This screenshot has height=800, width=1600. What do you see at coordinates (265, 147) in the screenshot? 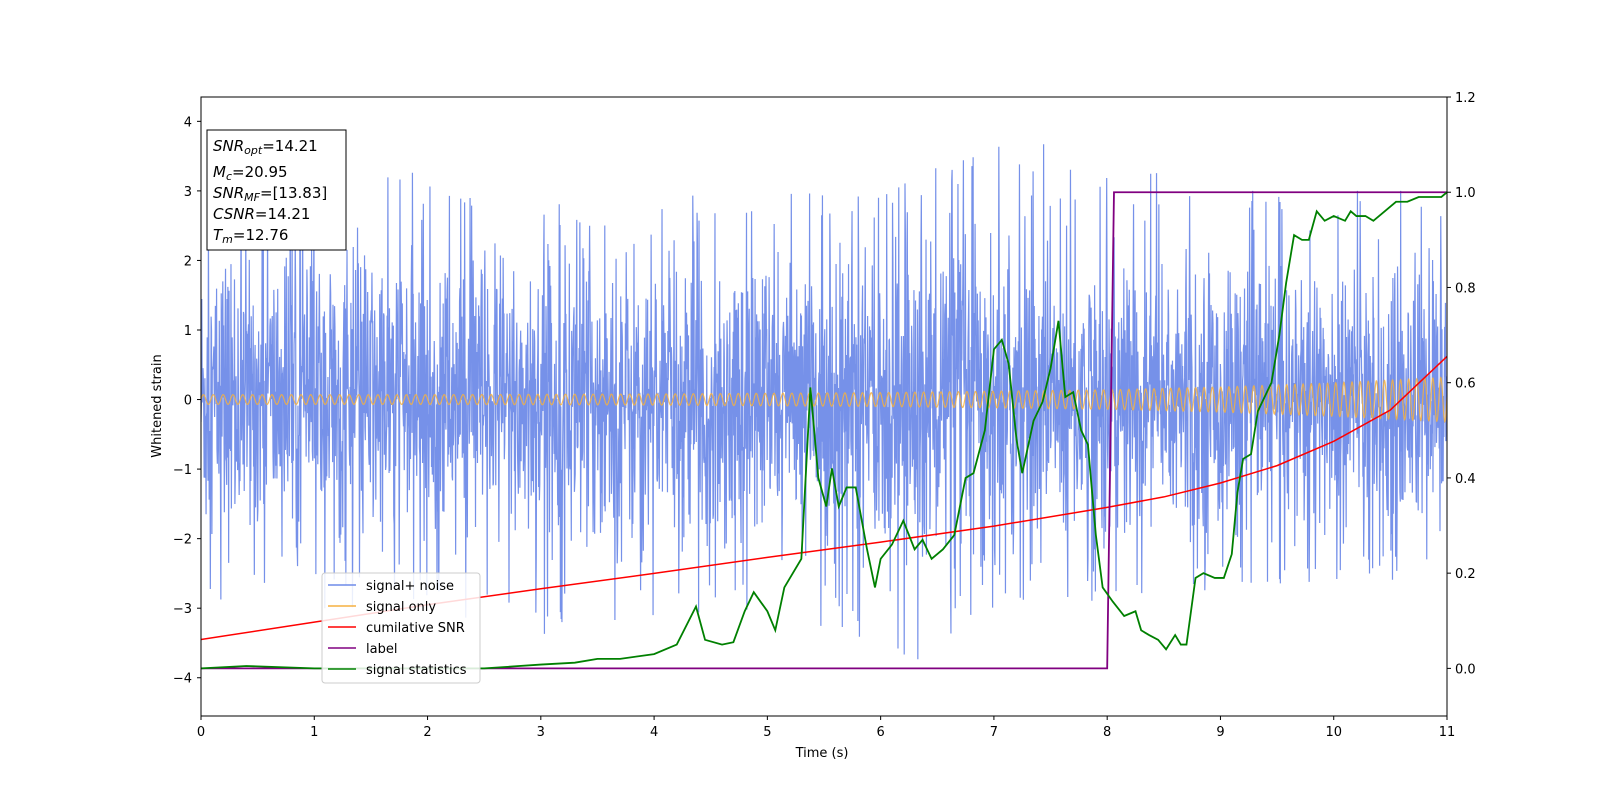
I see `info-snr-opt: SNRopt=14.21` at bounding box center [265, 147].